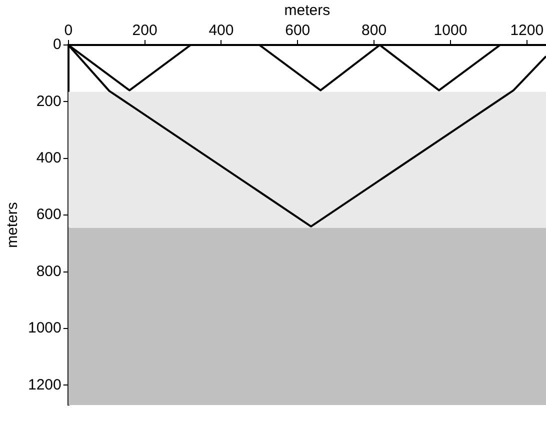  I want to click on x-tick-label: 800, so click(374, 31).